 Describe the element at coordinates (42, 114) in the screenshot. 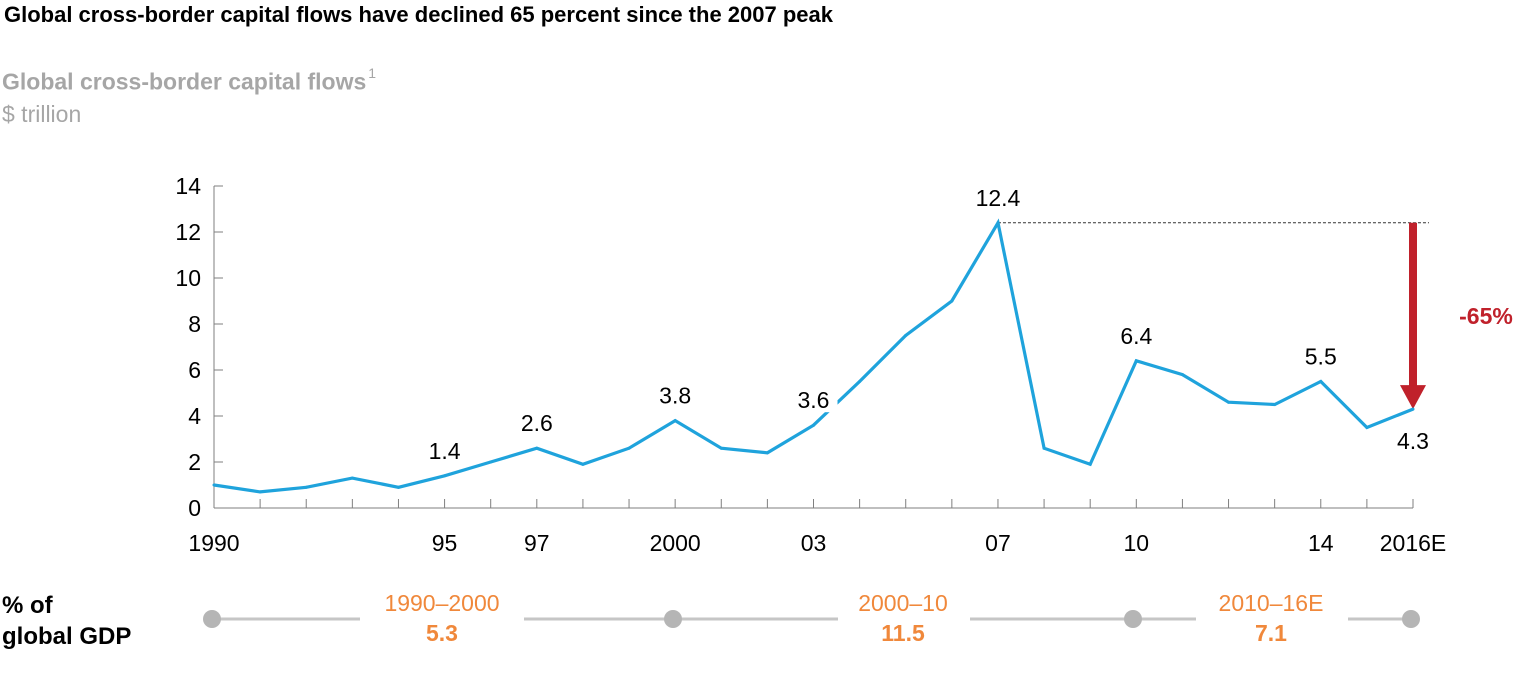

I see `unit-label: $ trillion` at that location.